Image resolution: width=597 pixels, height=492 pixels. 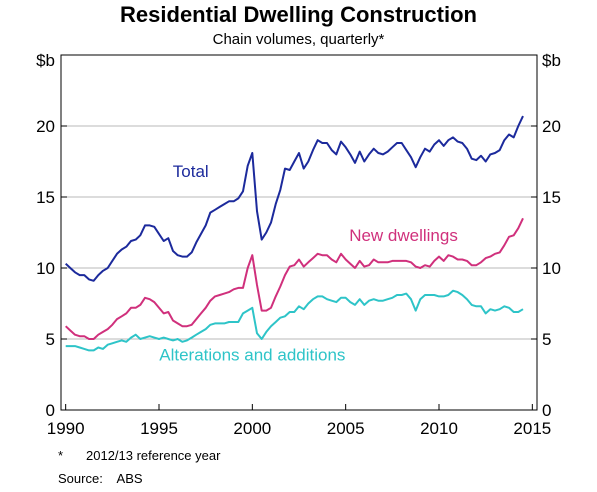 What do you see at coordinates (551, 197) in the screenshot?
I see `y-tick-label-right: 15` at bounding box center [551, 197].